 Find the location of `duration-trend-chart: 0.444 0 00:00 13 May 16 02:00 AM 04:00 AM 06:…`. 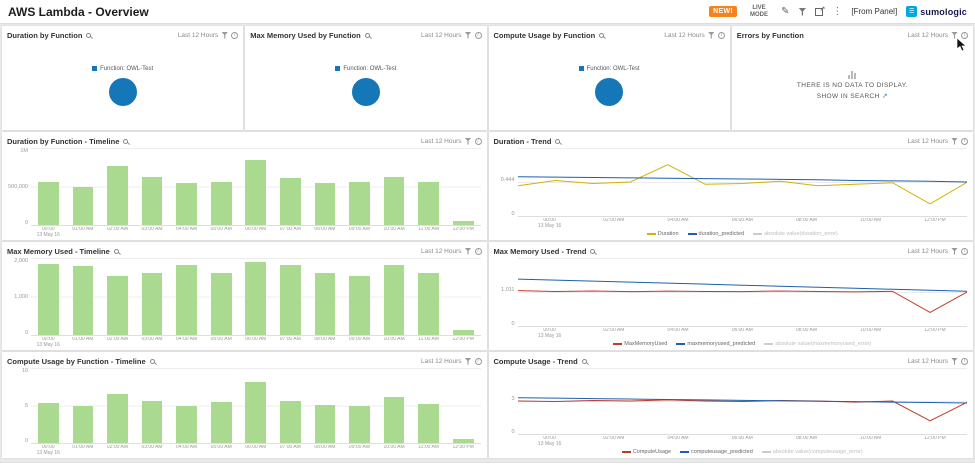

duration-trend-chart: 0.444 0 00:00 13 May 16 02:00 AM 04:00 AM 06:… is located at coordinates (731, 193).